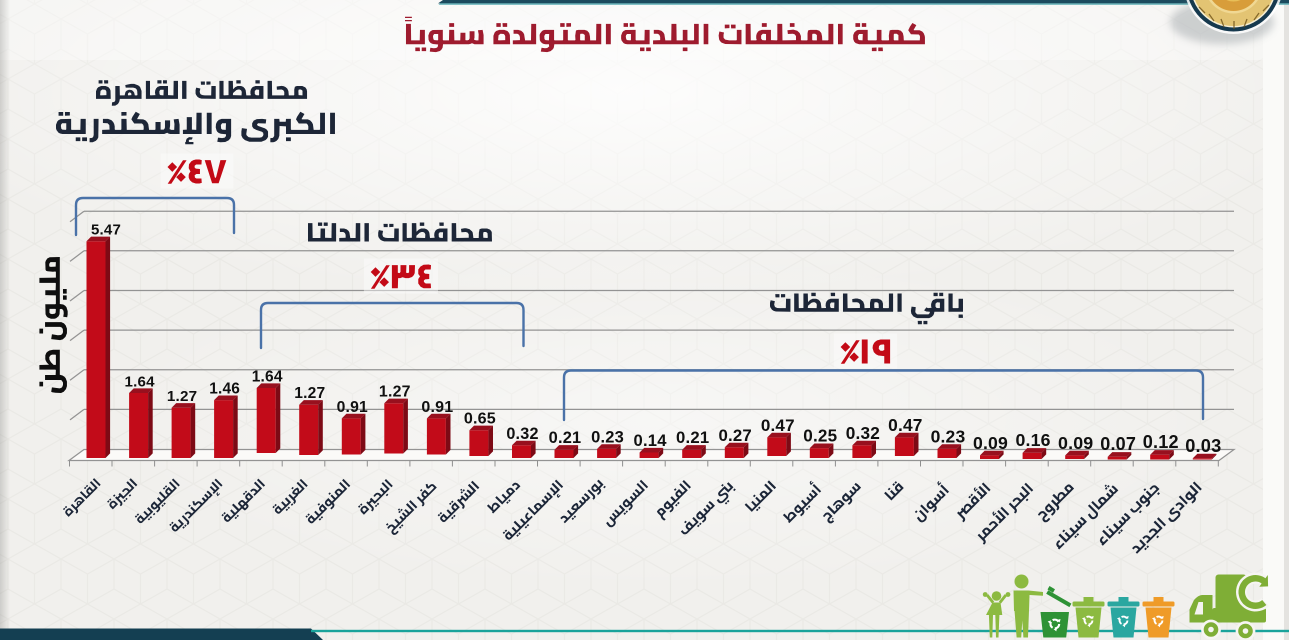 The image size is (1289, 640). I want to click on svg-text: 0.14, so click(651, 440).